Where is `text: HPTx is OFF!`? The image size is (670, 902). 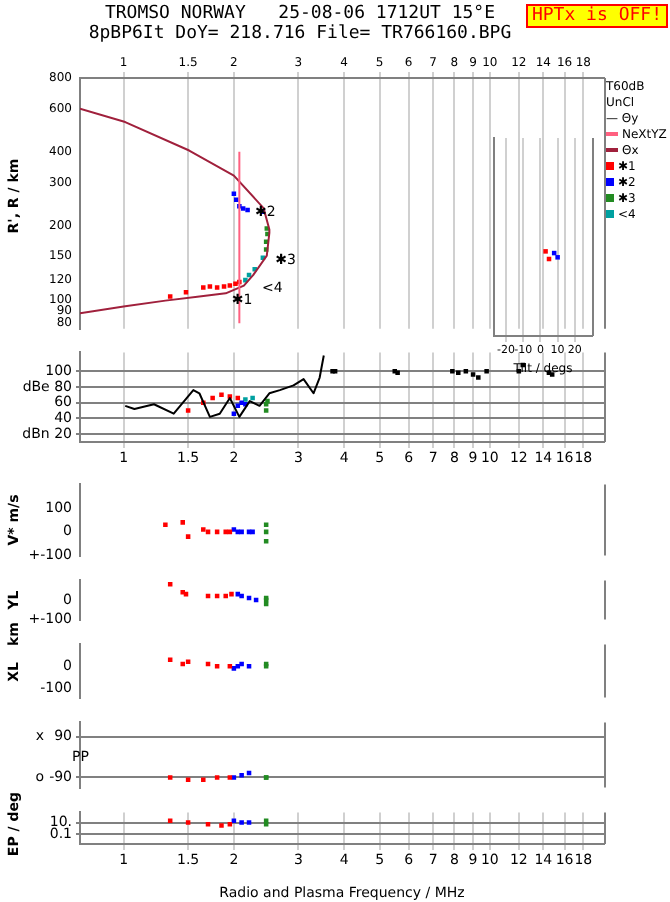
text: HPTx is OFF! is located at coordinates (596, 16).